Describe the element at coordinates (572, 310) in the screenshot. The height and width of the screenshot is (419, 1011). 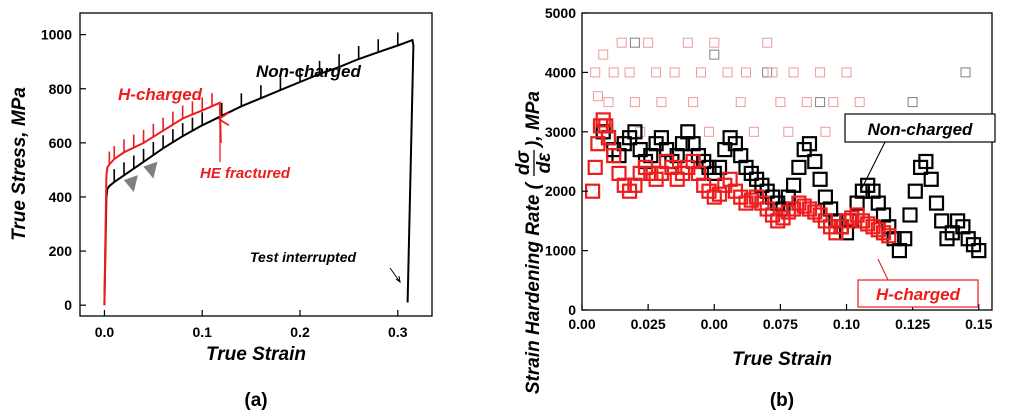
I see `panel-b-y-tick-label: 0` at that location.